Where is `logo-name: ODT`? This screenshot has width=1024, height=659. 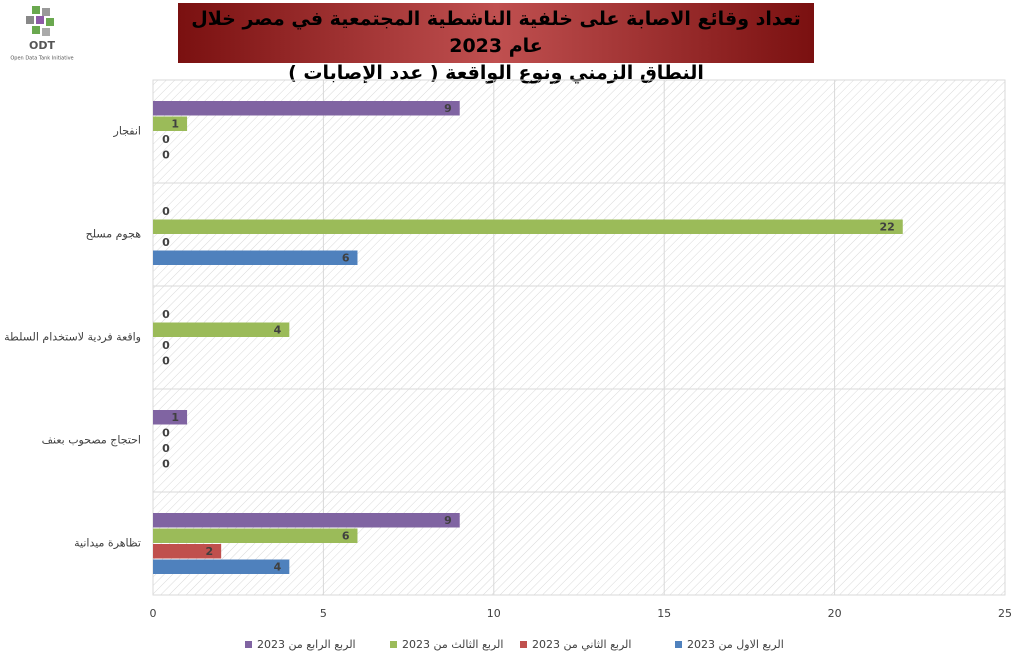 logo-name: ODT is located at coordinates (42, 45).